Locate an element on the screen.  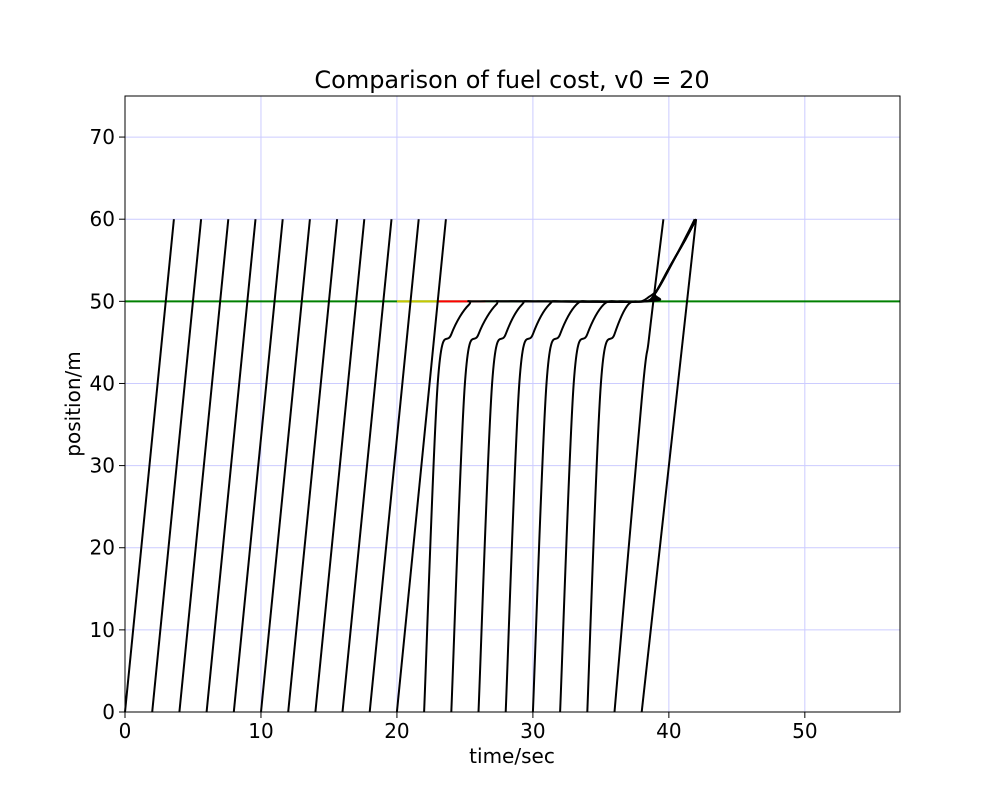
x-axis-label: time/sec is located at coordinates (512, 756).